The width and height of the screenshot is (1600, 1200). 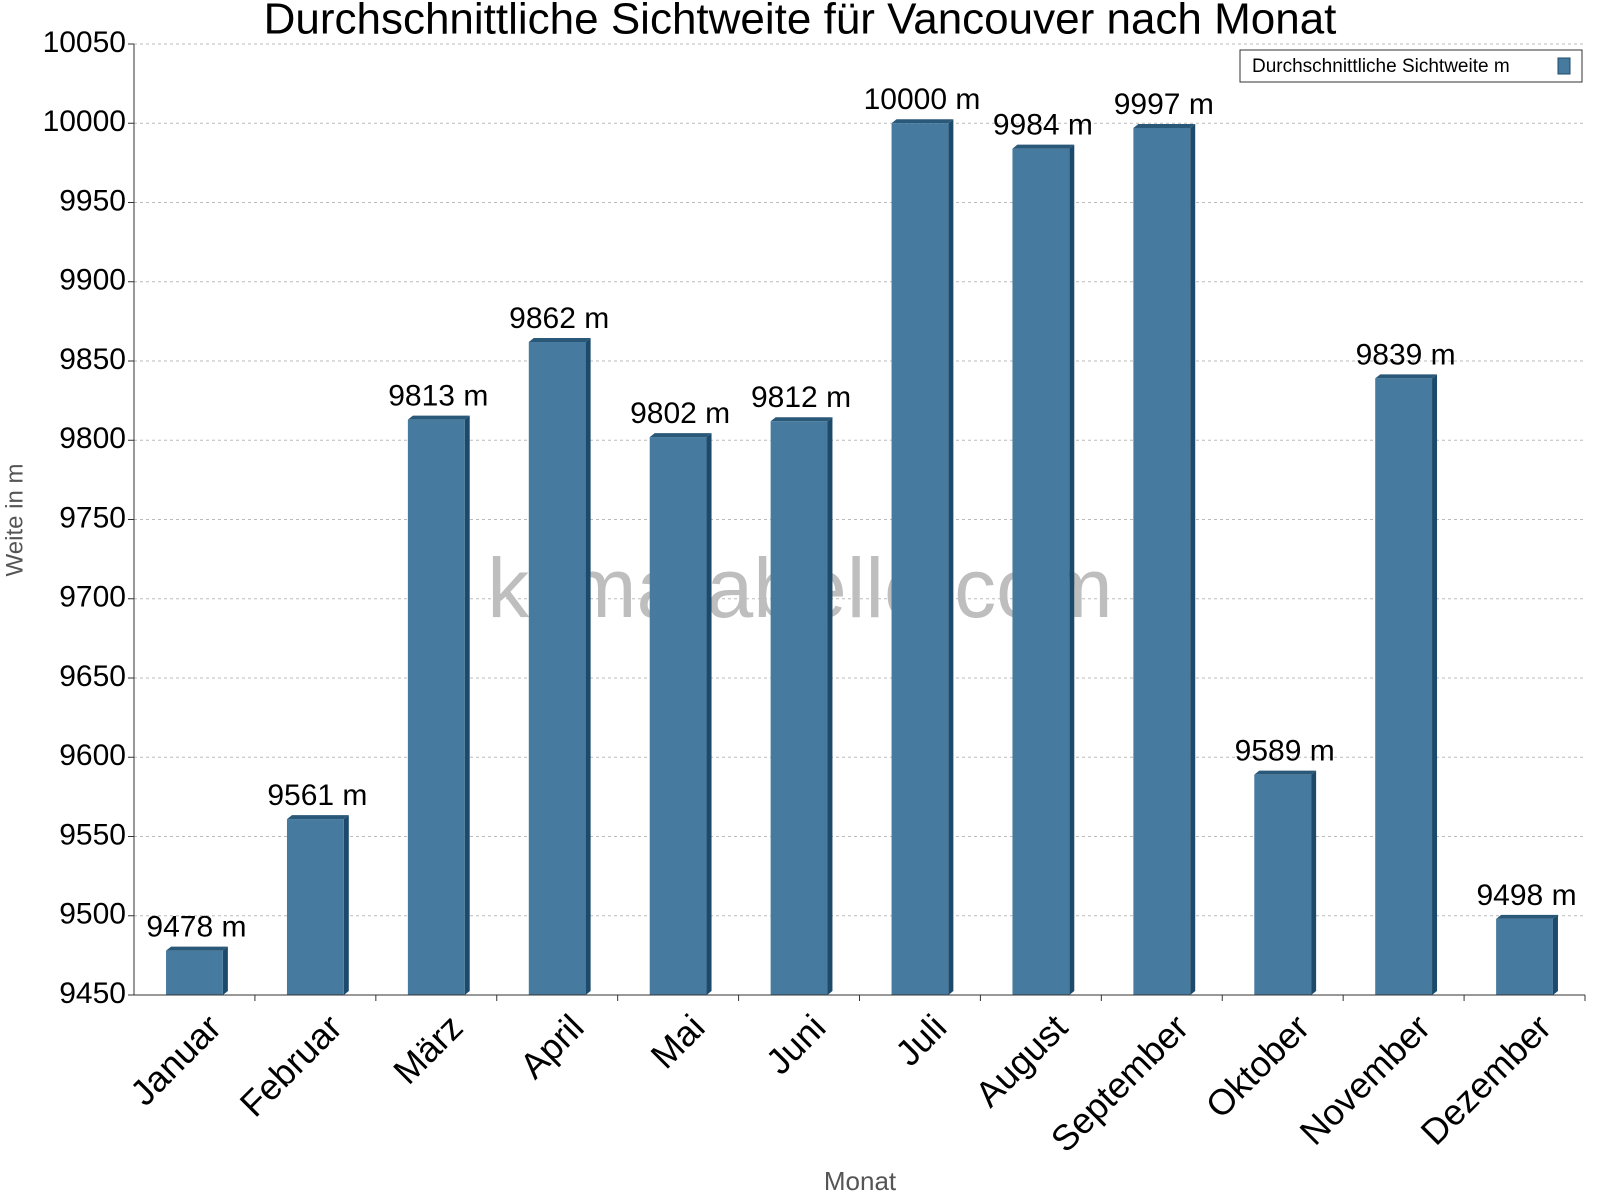 What do you see at coordinates (680, 413) in the screenshot?
I see `value-label: 9802 m` at bounding box center [680, 413].